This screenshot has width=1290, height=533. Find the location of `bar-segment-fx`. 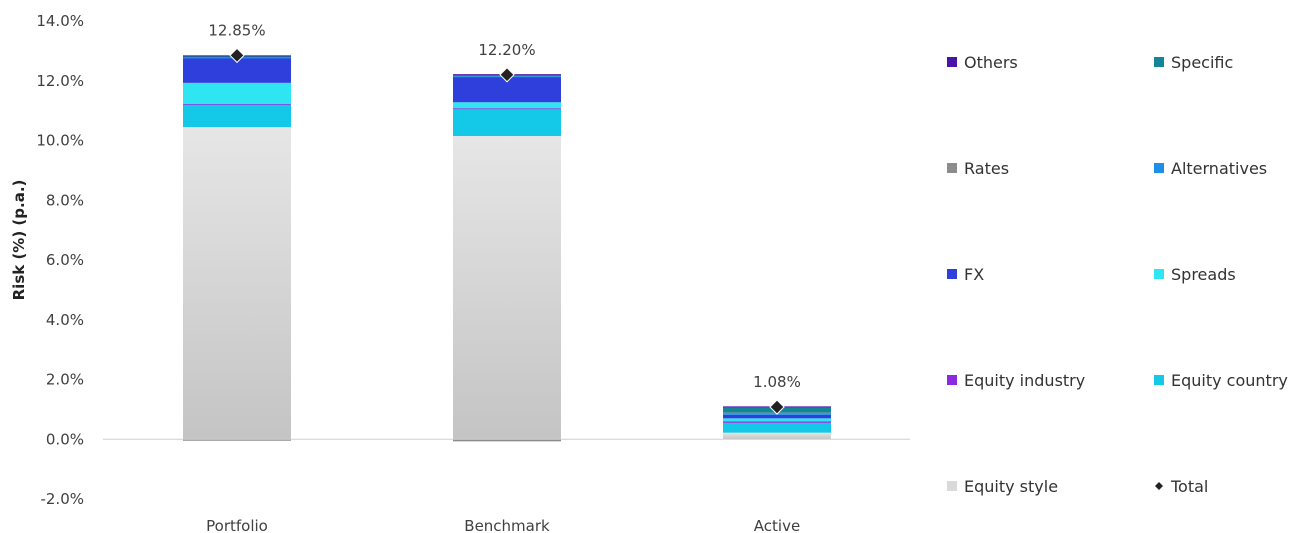

bar-segment-fx is located at coordinates (777, 417).